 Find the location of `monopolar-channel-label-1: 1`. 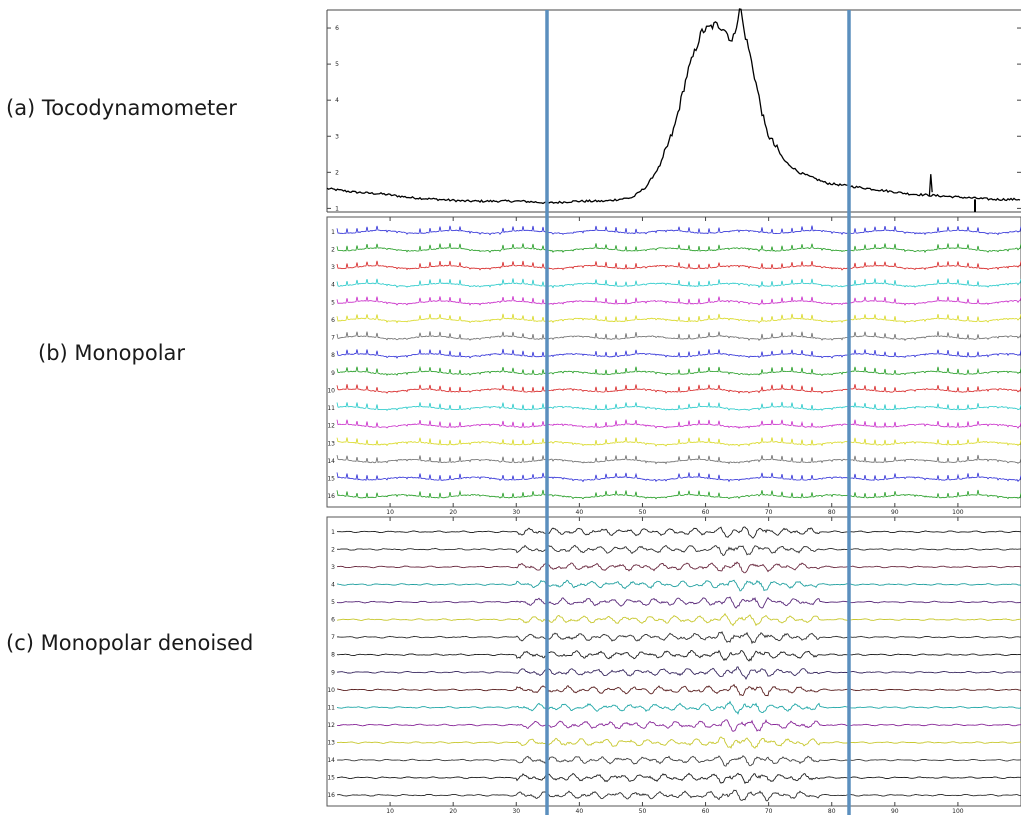

monopolar-channel-label-1: 1 is located at coordinates (333, 232).